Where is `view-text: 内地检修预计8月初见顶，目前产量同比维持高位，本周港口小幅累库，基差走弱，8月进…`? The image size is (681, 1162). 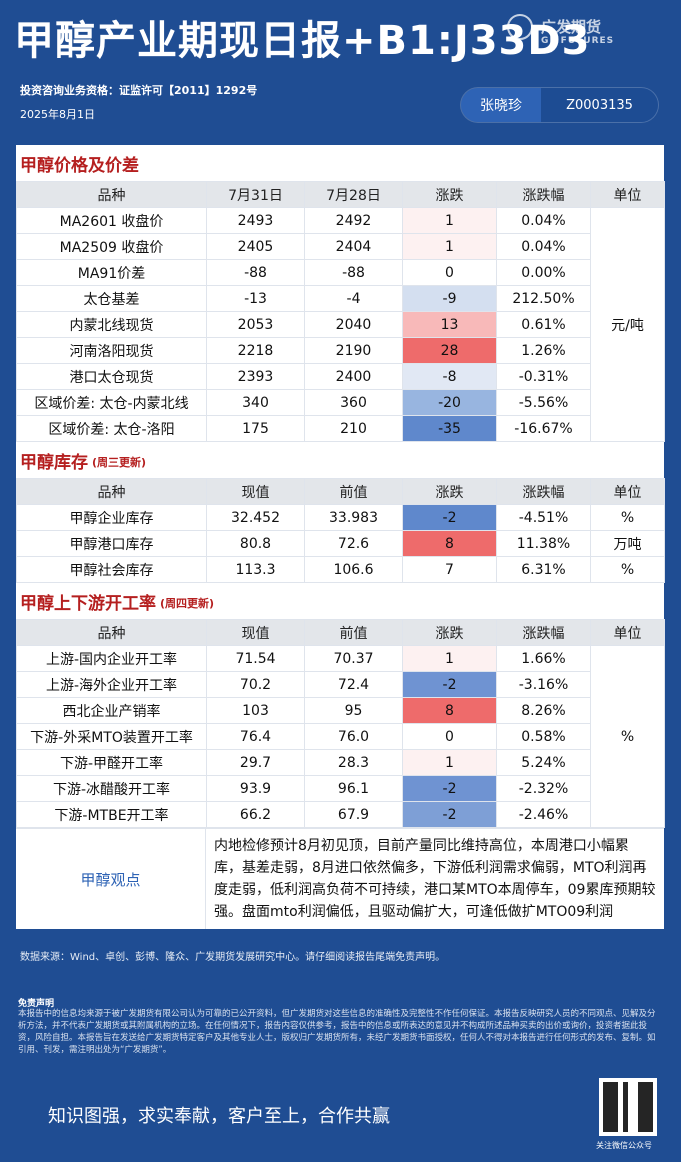
view-text: 内地检修预计8月初见顶，目前产量同比维持高位，本周港口小幅累库，基差走弱，8月进… is located at coordinates (435, 879).